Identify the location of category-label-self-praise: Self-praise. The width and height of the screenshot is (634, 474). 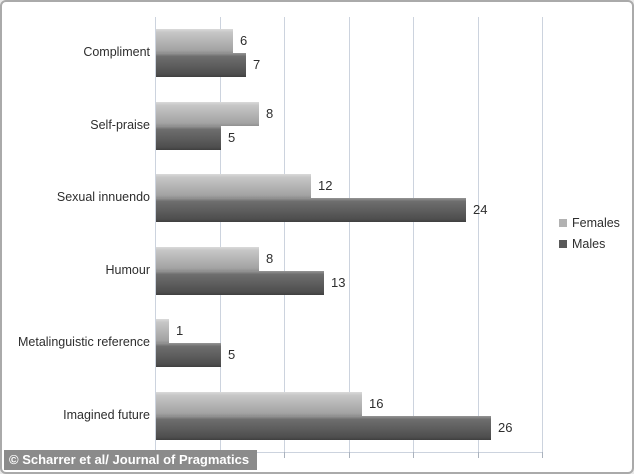
(120, 124).